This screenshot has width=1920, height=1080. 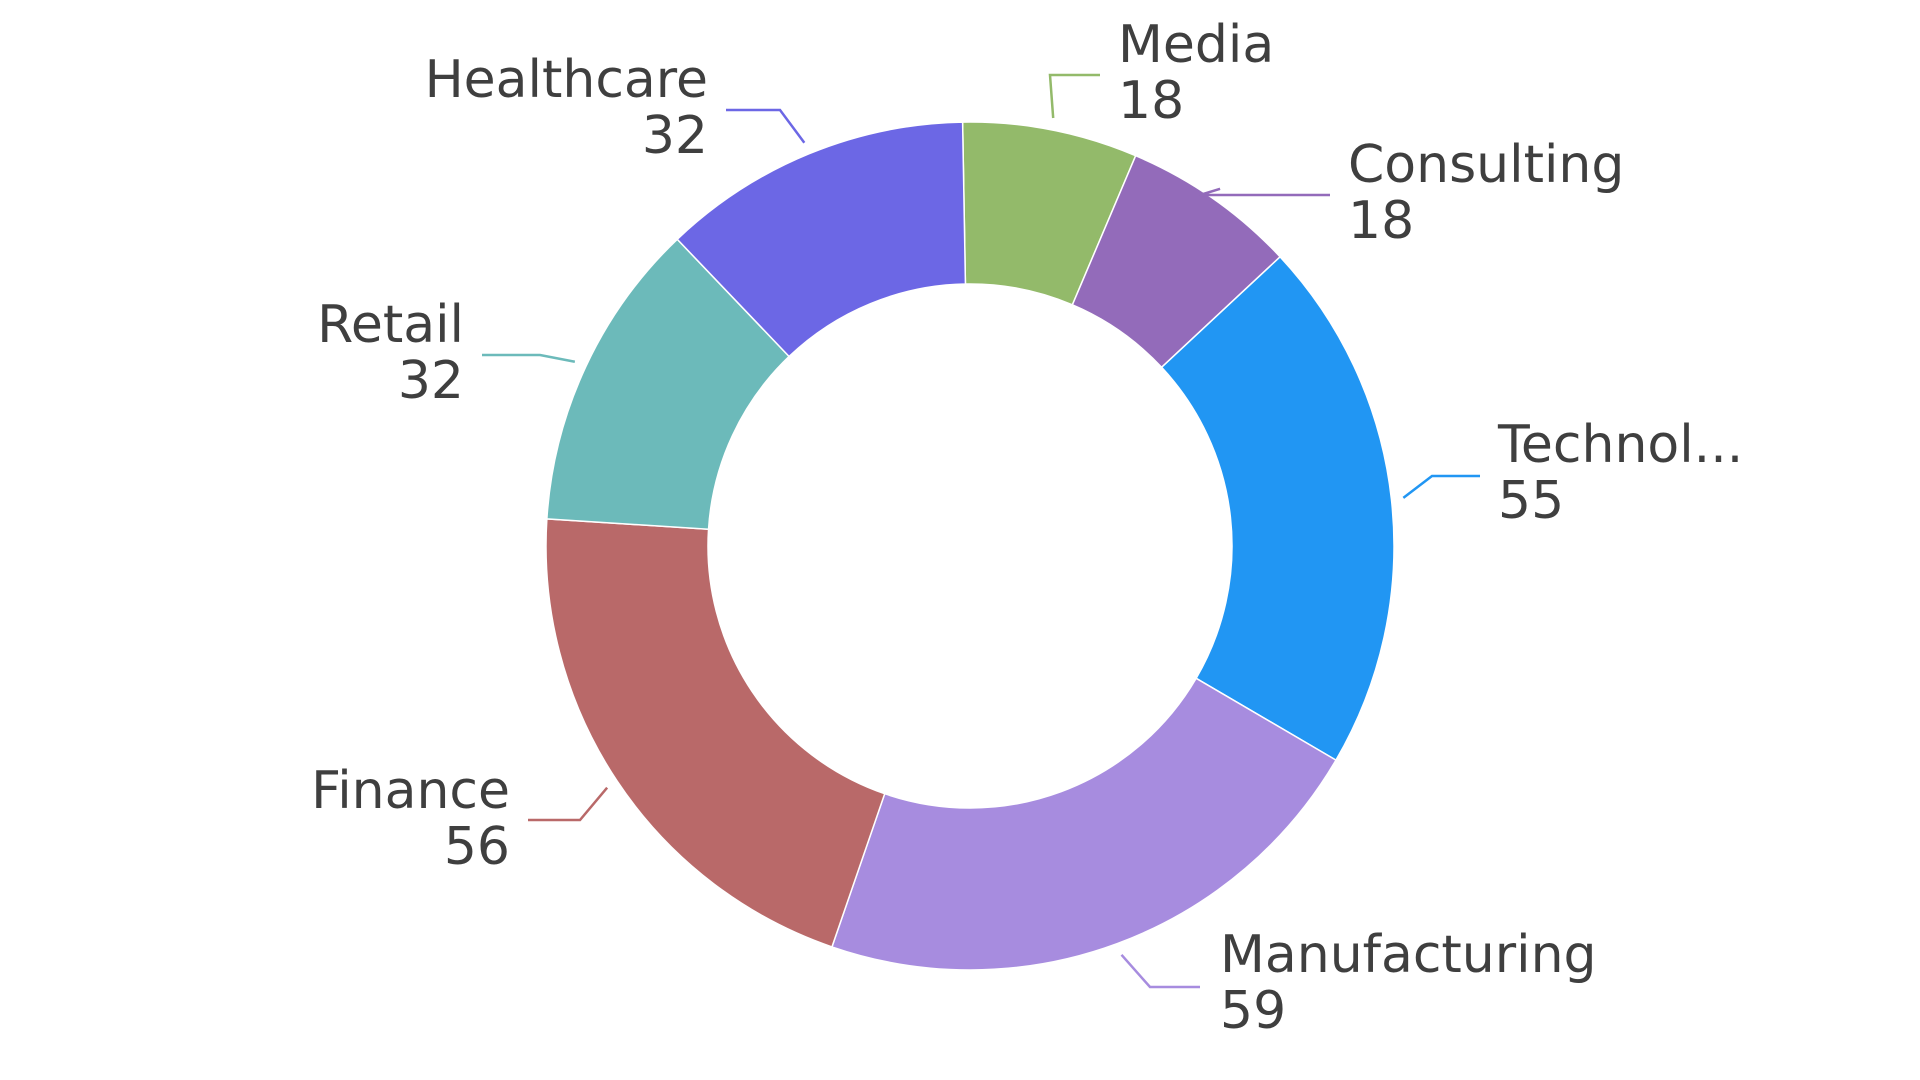 I want to click on leader-line-manufacturing, so click(x=1160, y=971).